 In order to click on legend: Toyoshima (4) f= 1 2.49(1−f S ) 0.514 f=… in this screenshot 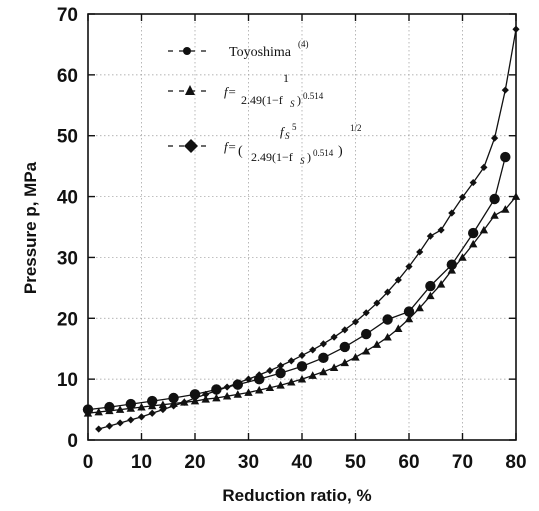, I will do `click(265, 102)`.